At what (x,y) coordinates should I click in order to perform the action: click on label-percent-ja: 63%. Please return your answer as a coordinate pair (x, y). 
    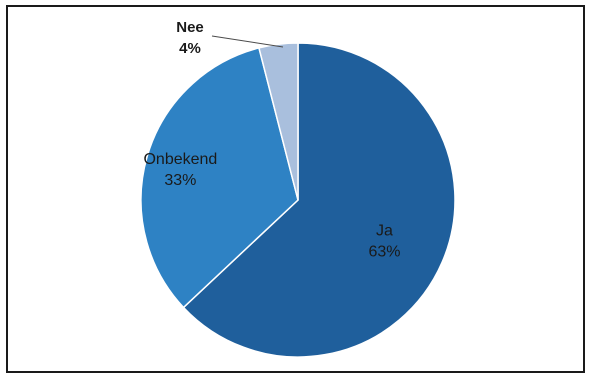
    Looking at the image, I should click on (384, 251).